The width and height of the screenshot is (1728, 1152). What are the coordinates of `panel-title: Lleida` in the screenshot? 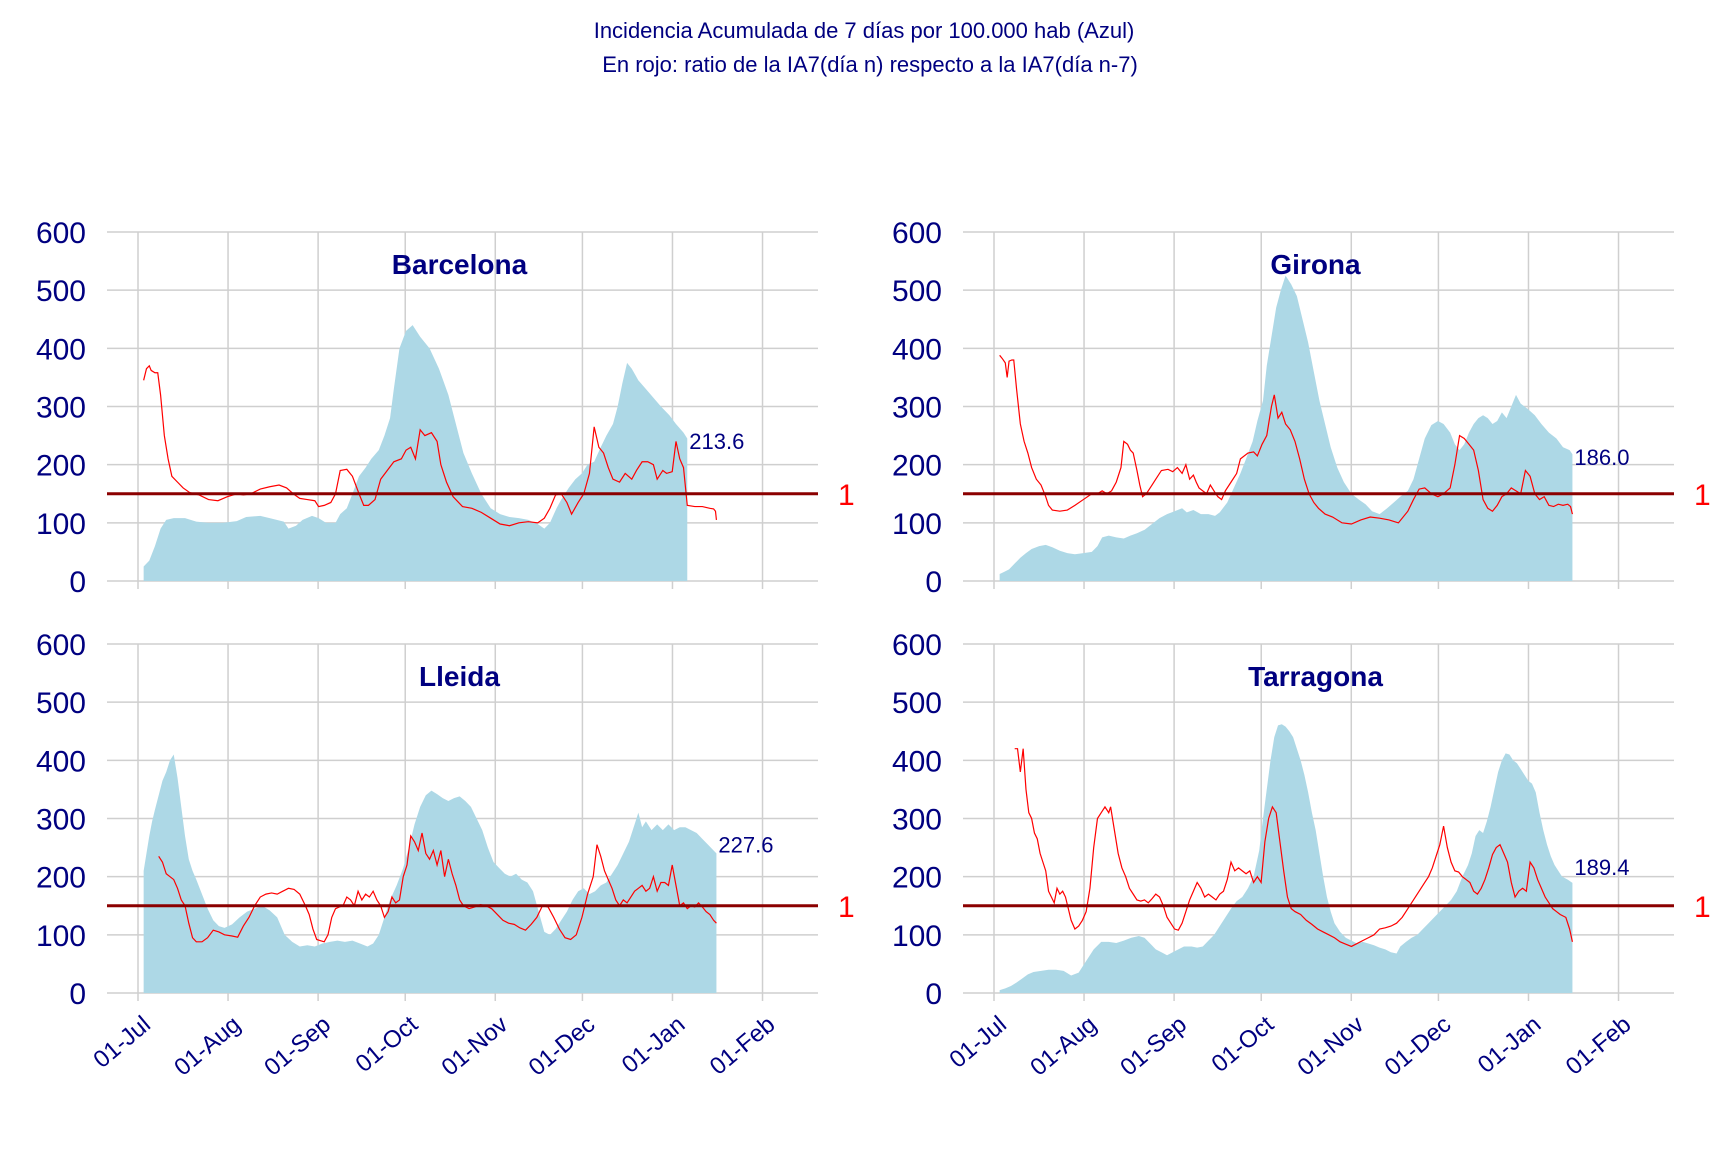 It's located at (459, 676).